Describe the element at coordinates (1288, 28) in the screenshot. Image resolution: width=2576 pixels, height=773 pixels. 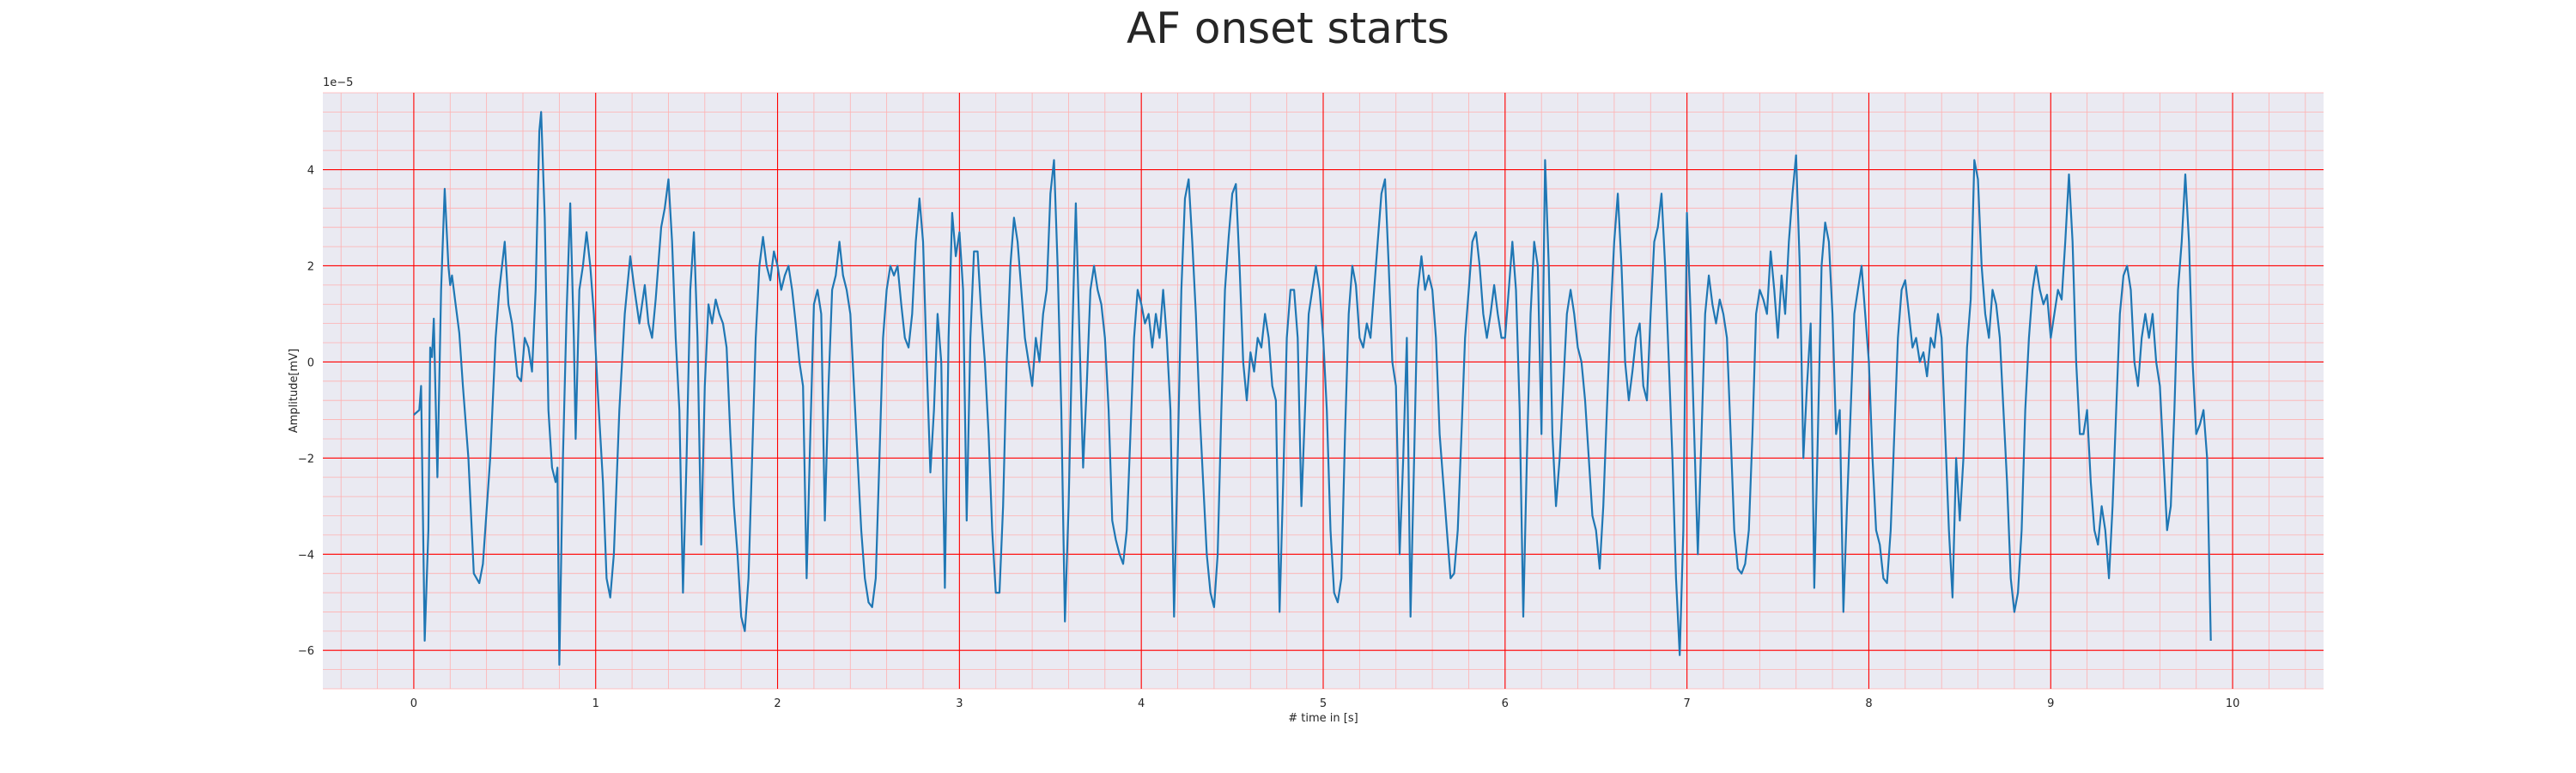
I see `chart-title: AF onset starts` at that location.